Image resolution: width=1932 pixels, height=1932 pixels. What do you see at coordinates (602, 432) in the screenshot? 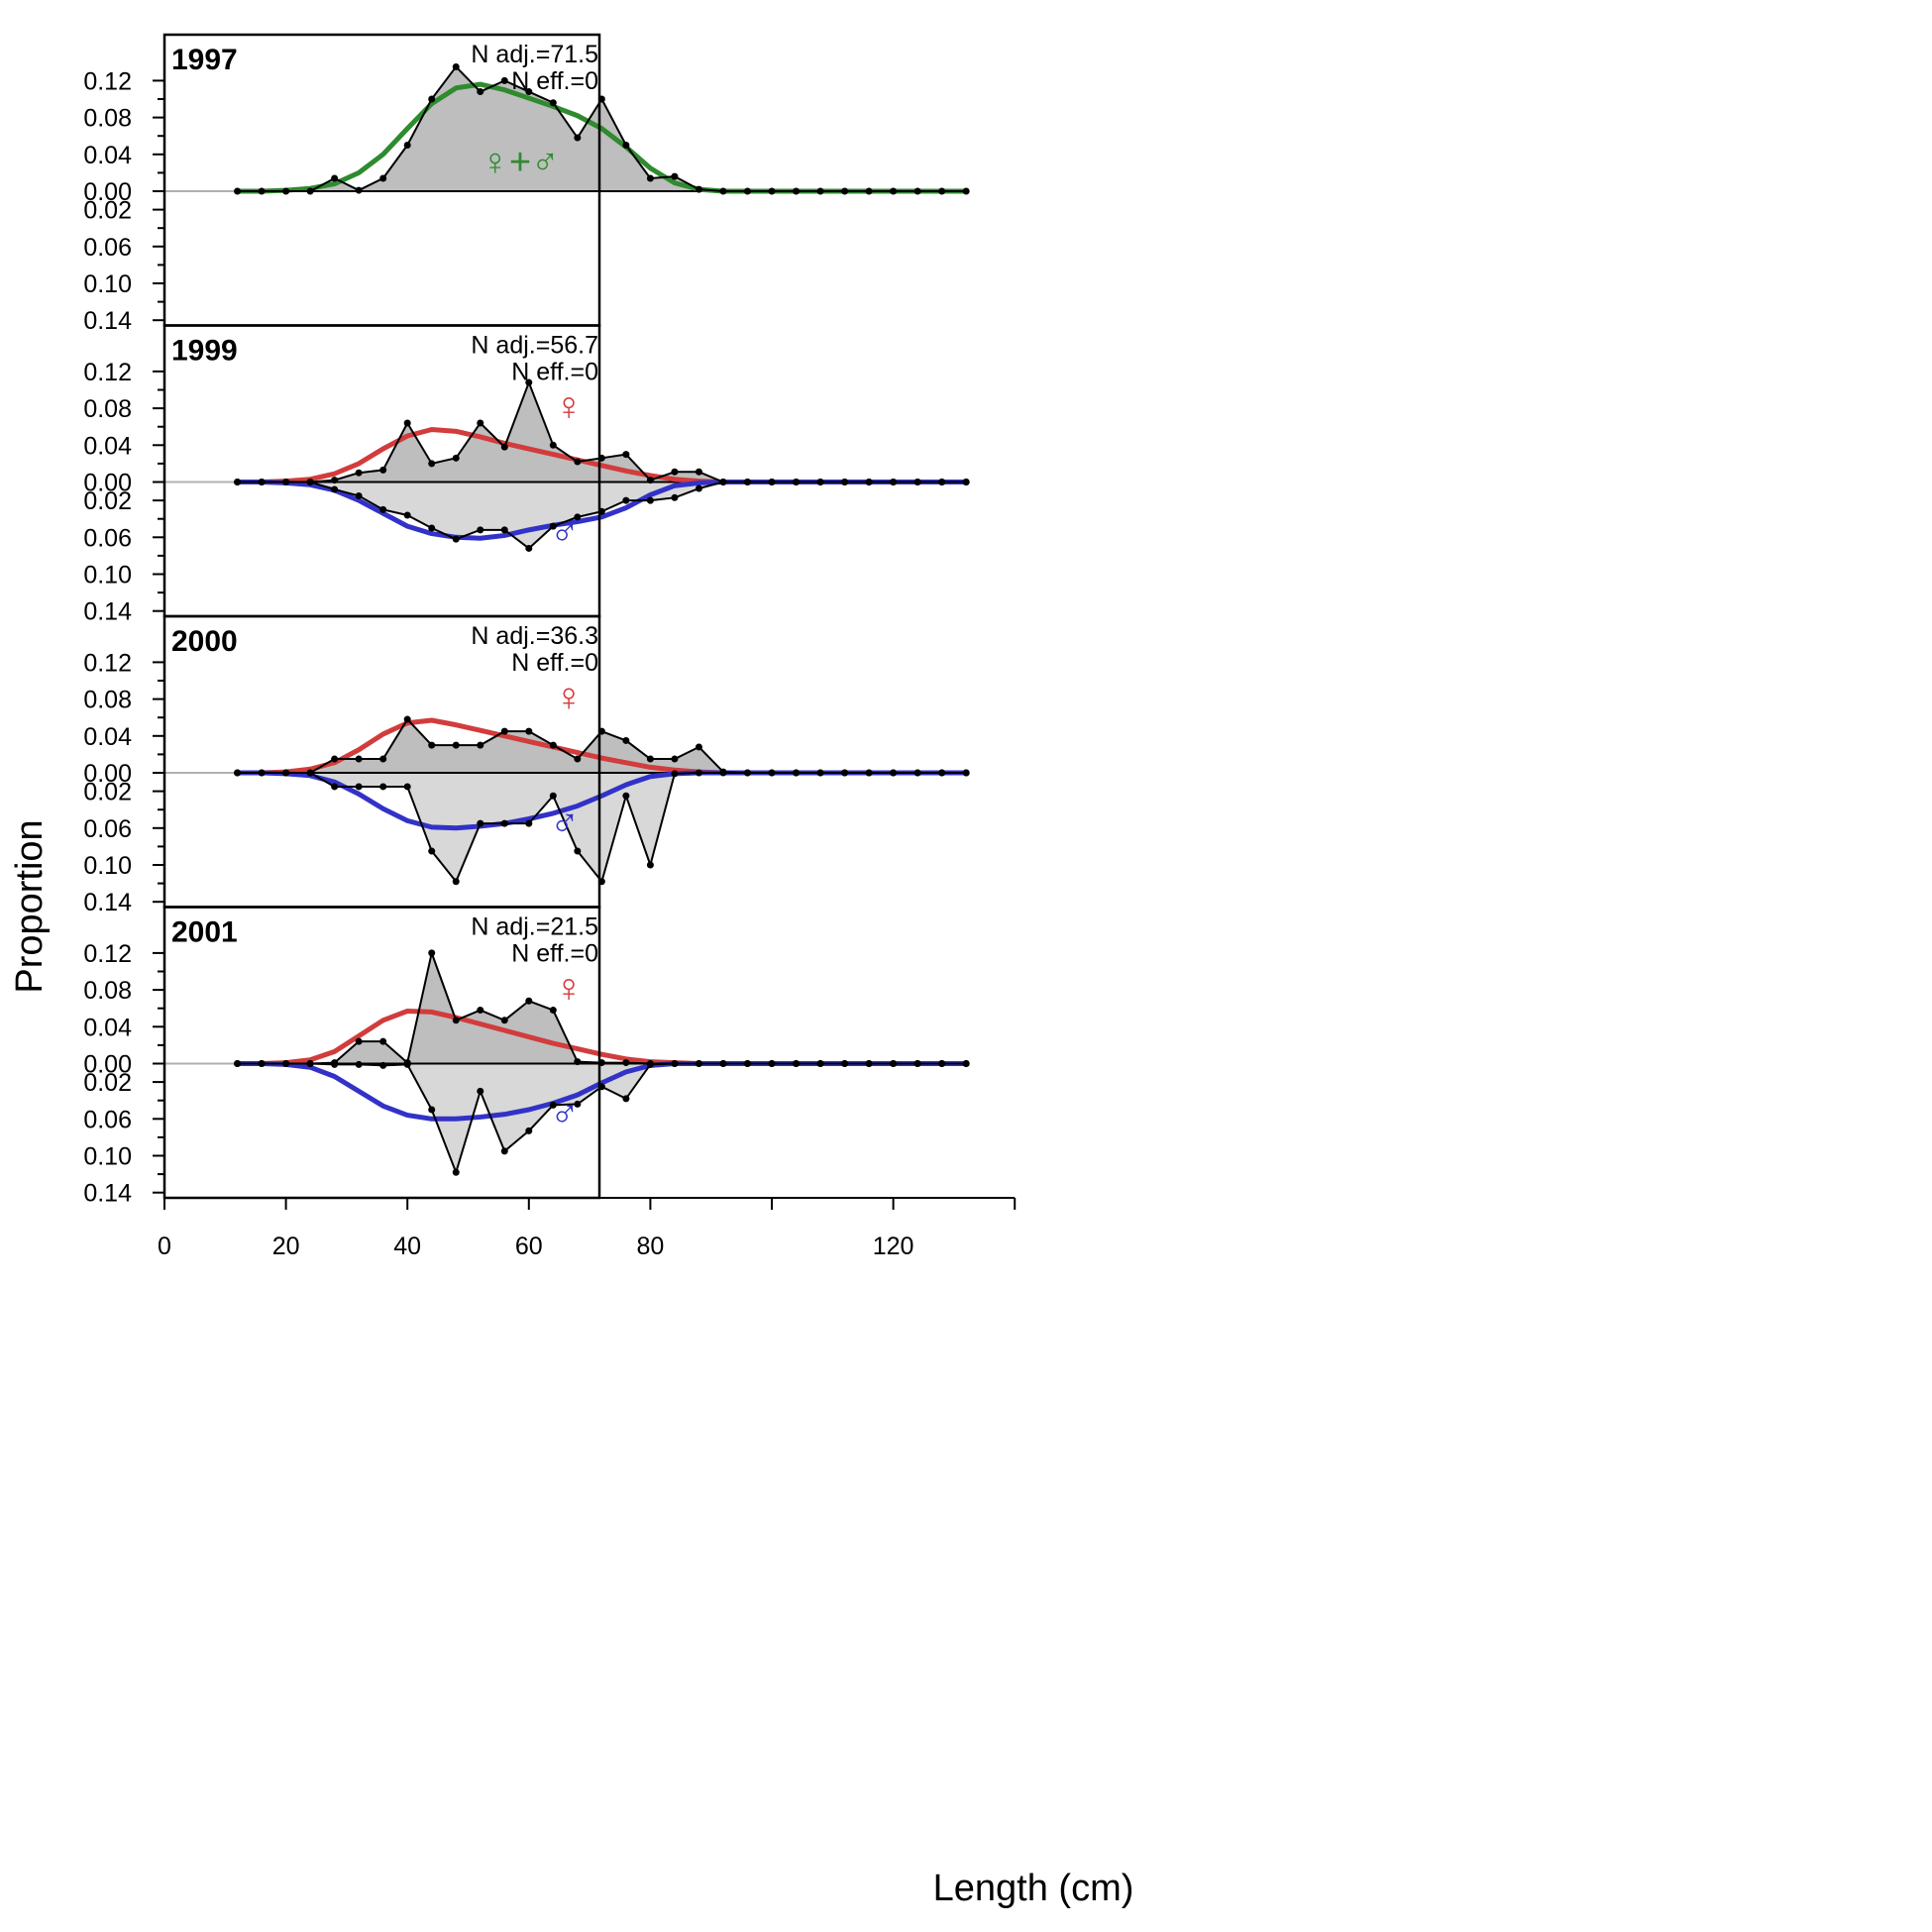
I see `female-observed-area` at bounding box center [602, 432].